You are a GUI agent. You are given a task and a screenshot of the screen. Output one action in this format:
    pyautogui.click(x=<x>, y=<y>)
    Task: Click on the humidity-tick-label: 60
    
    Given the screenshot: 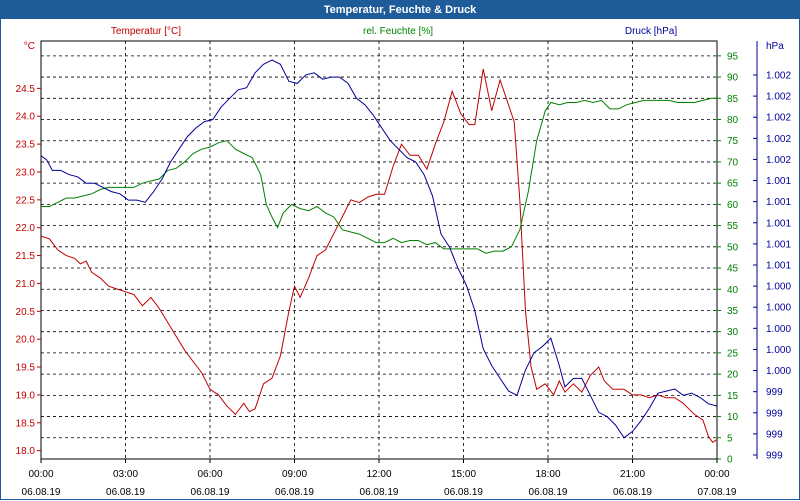 What is the action you would take?
    pyautogui.click(x=733, y=205)
    